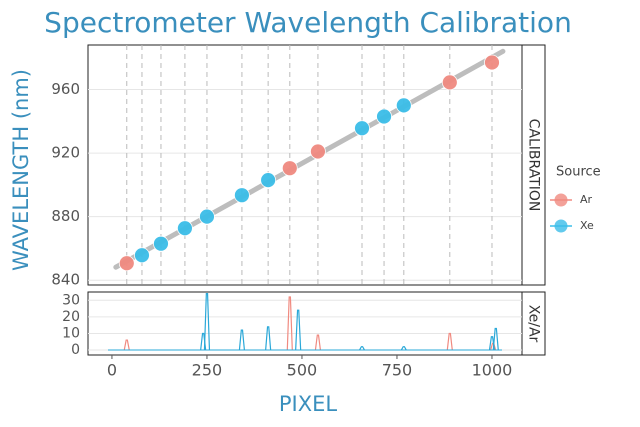 Image resolution: width=640 pixels, height=427 pixels. What do you see at coordinates (65, 89) in the screenshot?
I see `y-tick-label: 960` at bounding box center [65, 89].